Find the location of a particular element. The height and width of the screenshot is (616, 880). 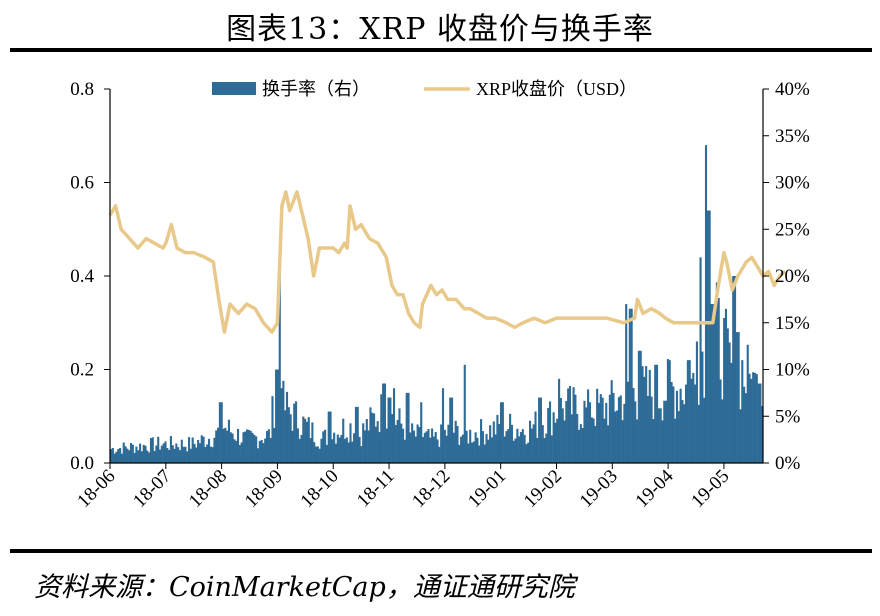

x-tick-label: 18-07 is located at coordinates (152, 489).